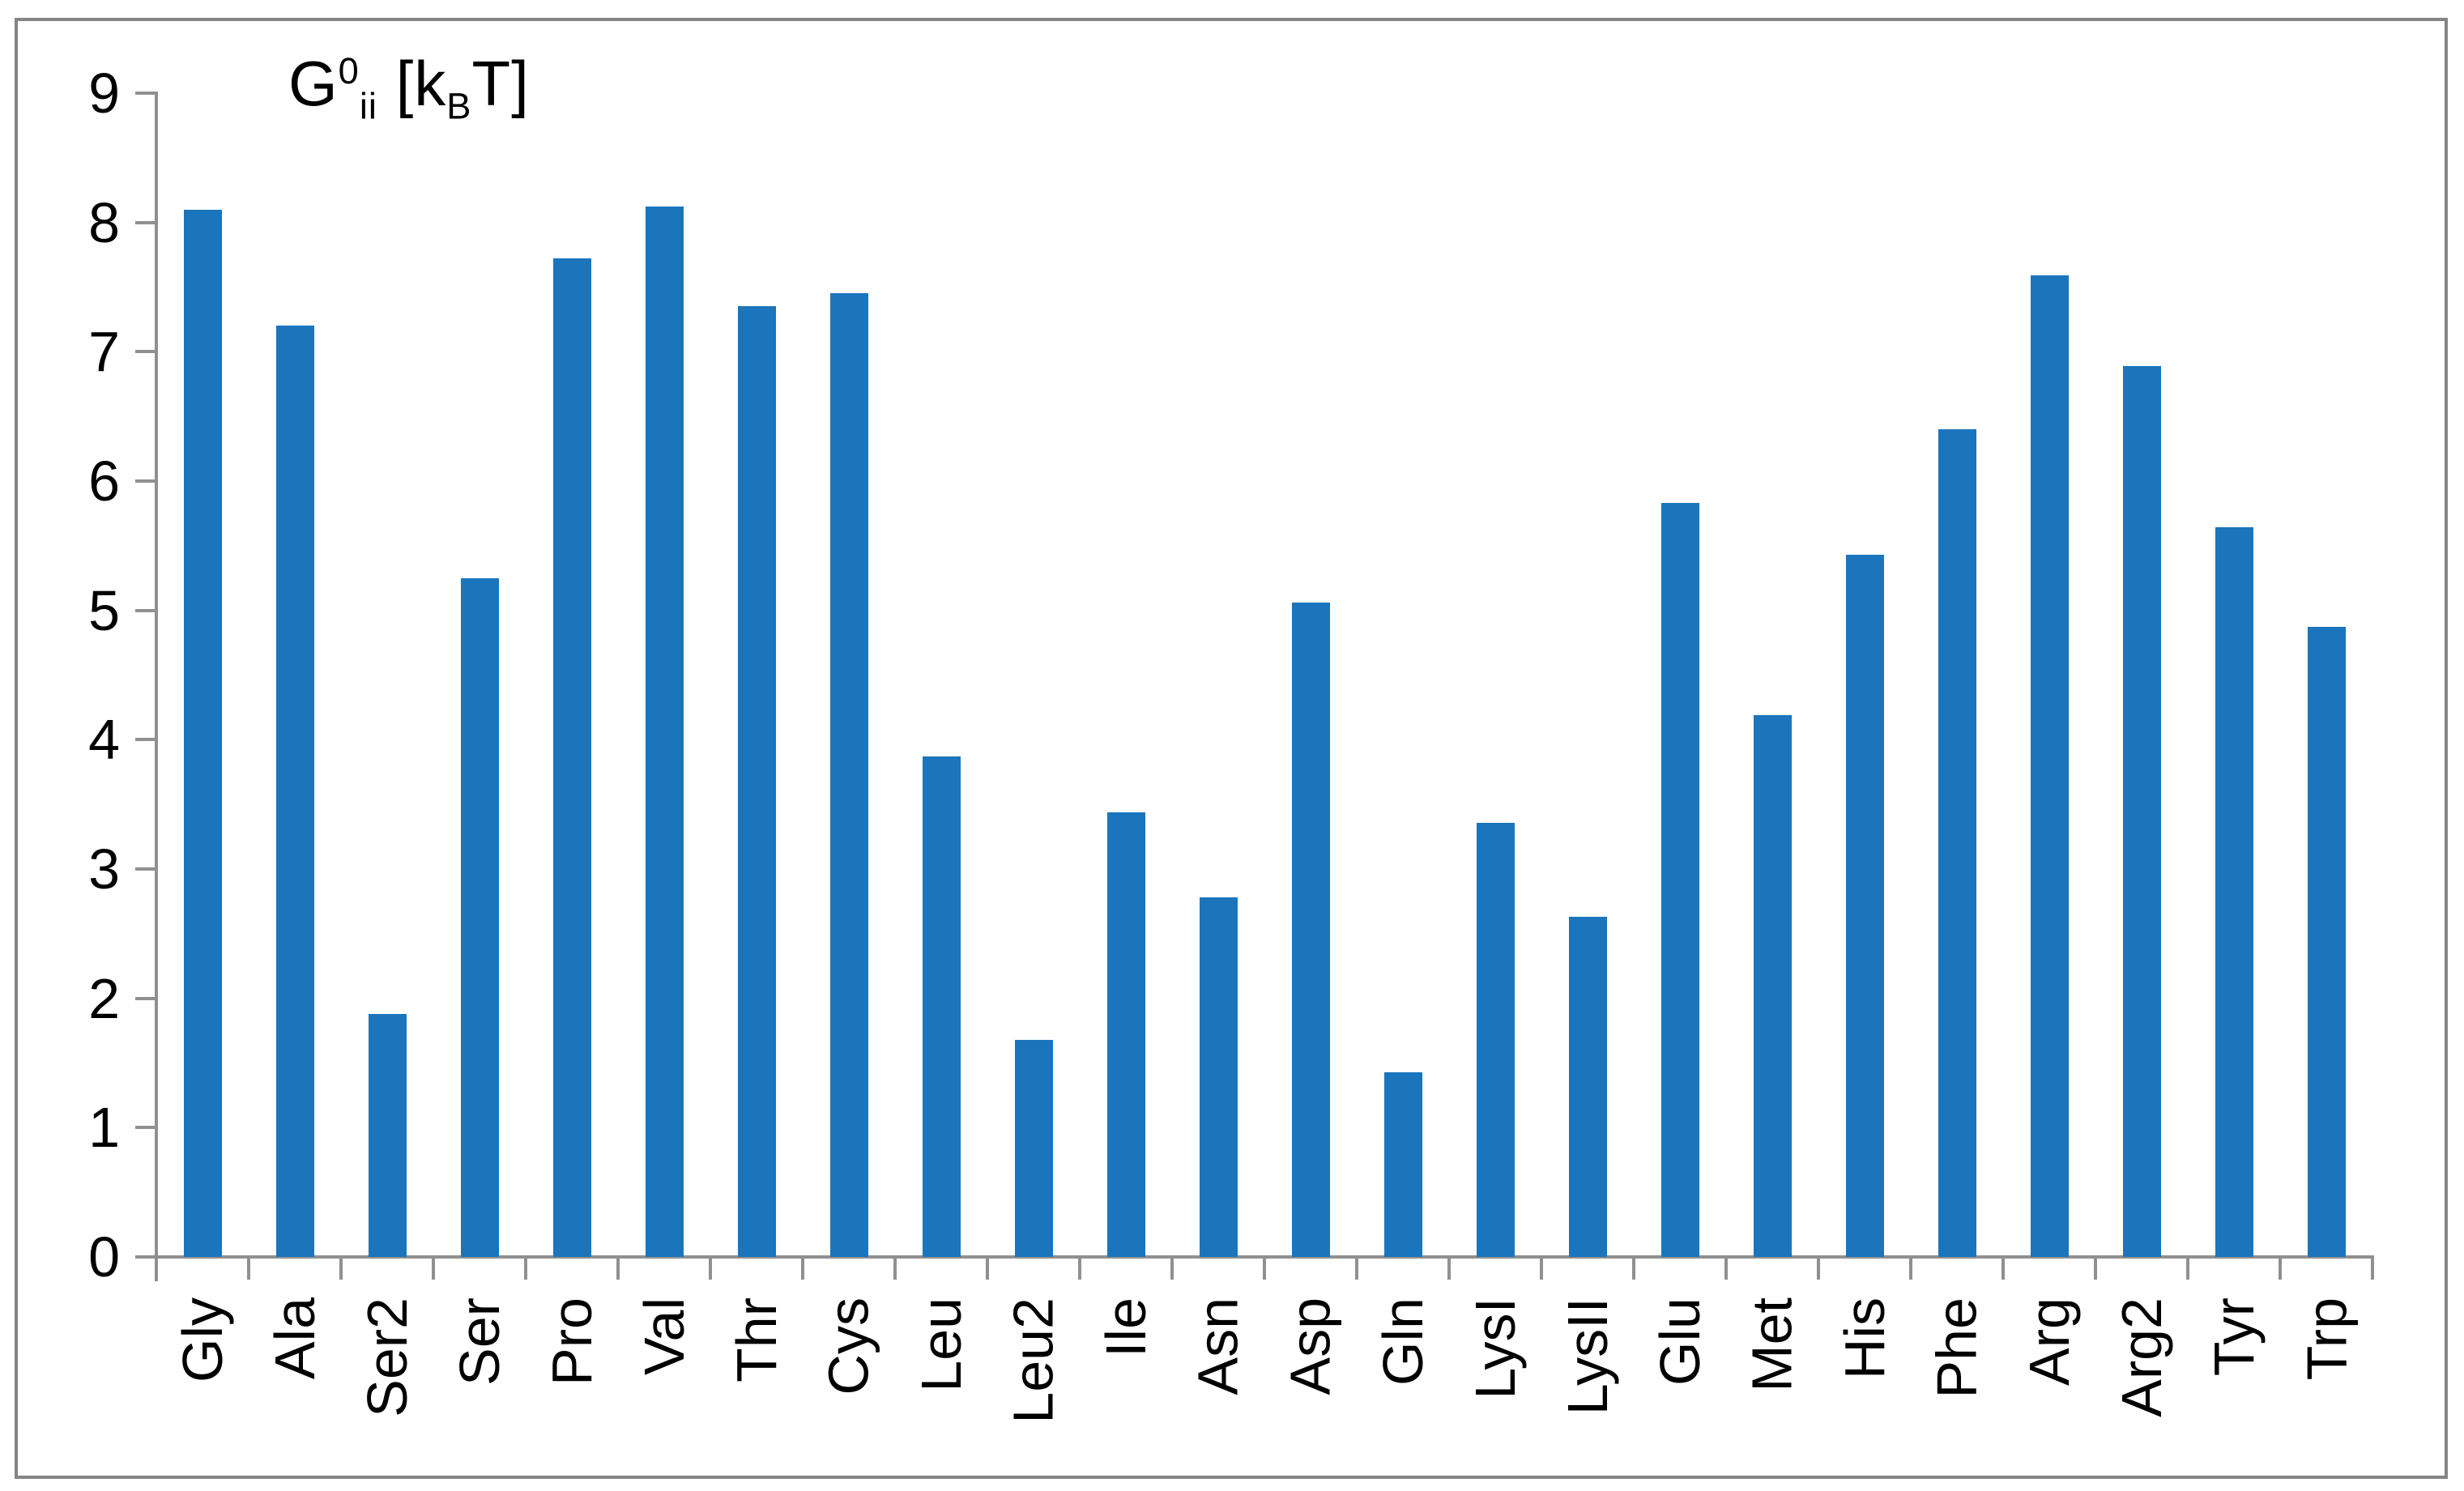  Describe the element at coordinates (2234, 1337) in the screenshot. I see `x-axis-label-text: Tyr` at that location.